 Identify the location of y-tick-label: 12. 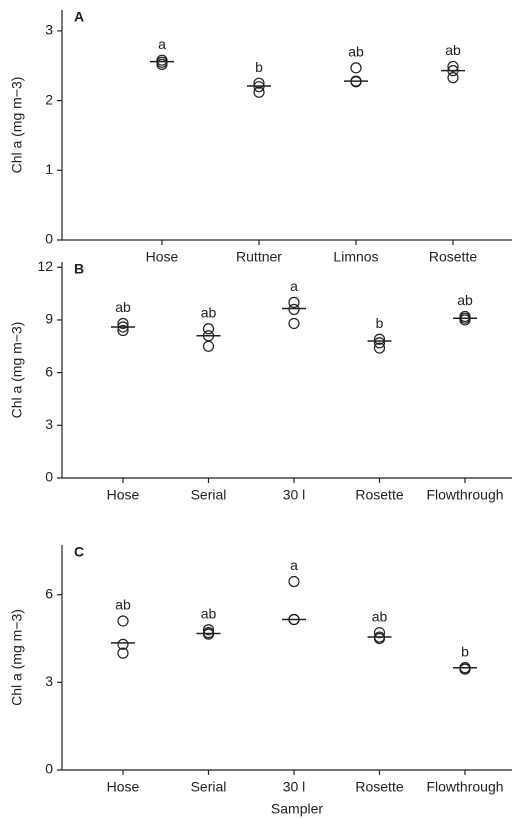
(45, 266).